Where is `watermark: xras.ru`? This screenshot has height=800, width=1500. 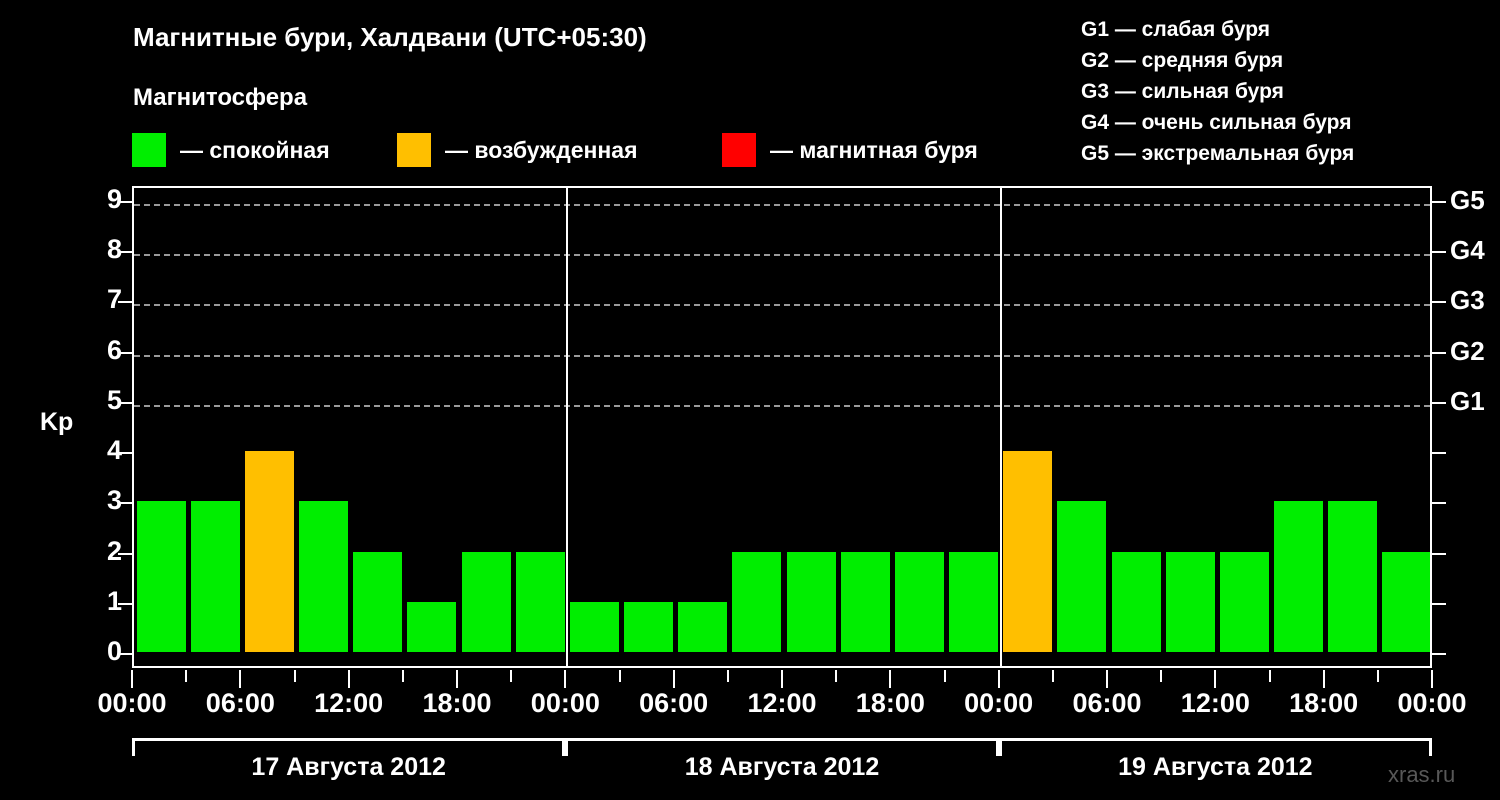
watermark: xras.ru is located at coordinates (1422, 774).